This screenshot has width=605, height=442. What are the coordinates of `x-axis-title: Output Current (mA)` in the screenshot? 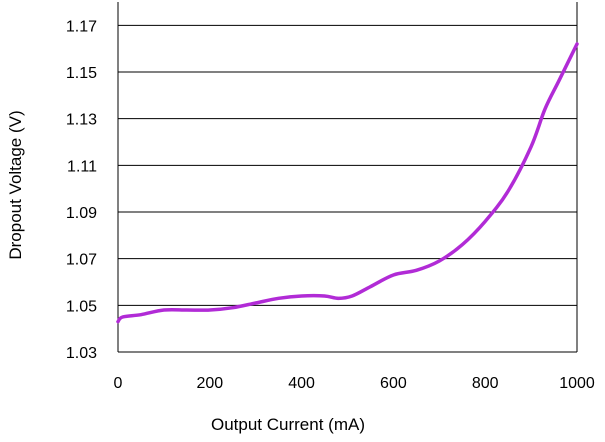 It's located at (288, 424).